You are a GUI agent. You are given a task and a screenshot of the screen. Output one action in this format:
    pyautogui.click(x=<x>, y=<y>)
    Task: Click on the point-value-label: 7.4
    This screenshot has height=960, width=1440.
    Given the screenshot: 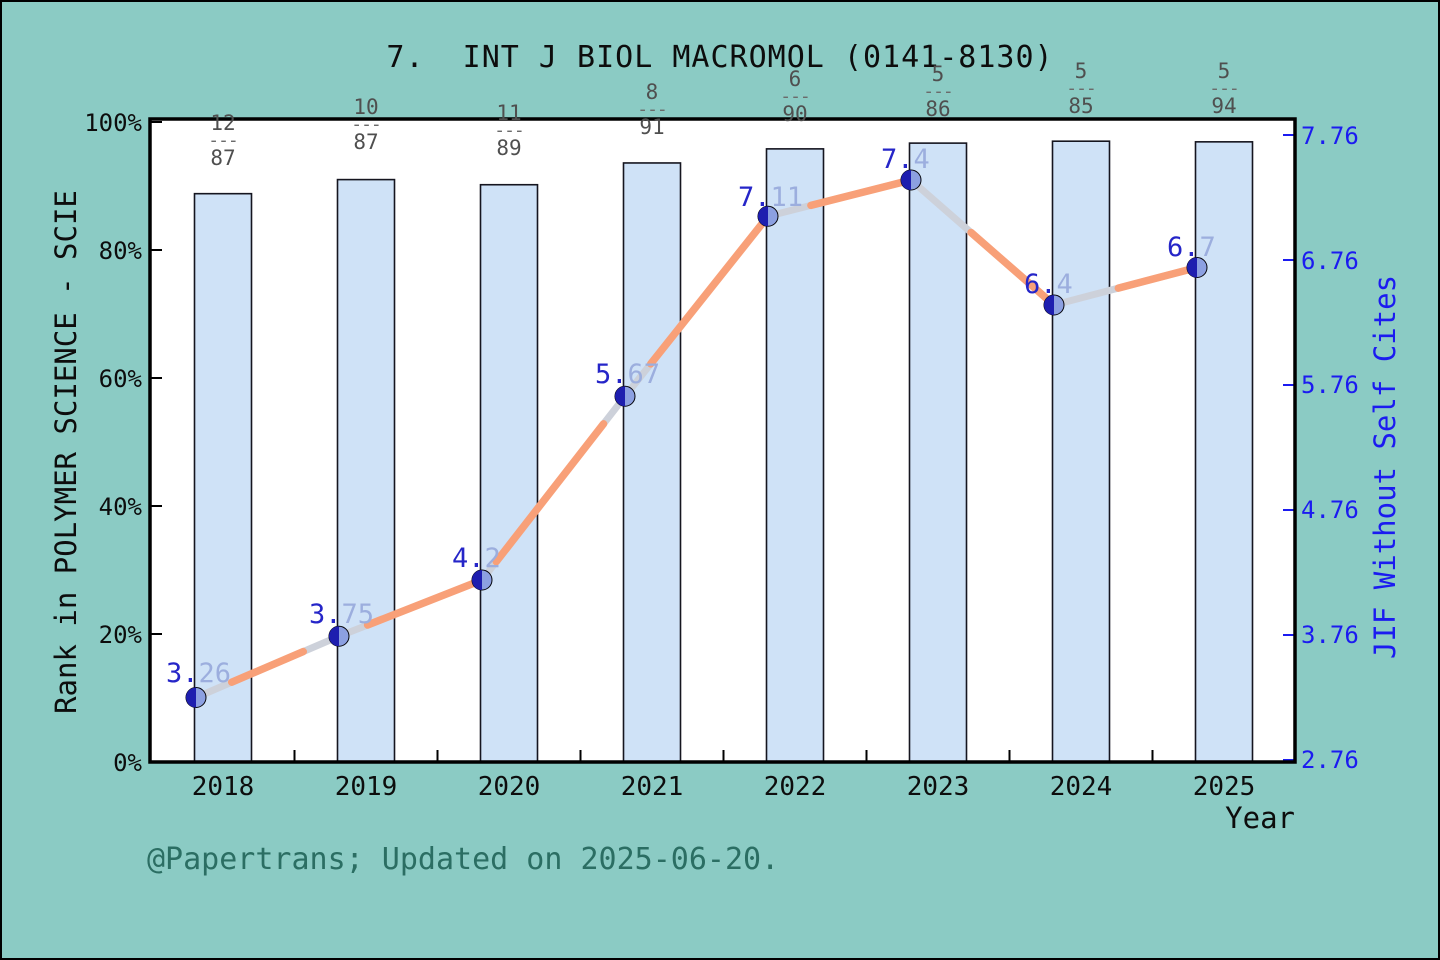 What is the action you would take?
    pyautogui.click(x=905, y=159)
    